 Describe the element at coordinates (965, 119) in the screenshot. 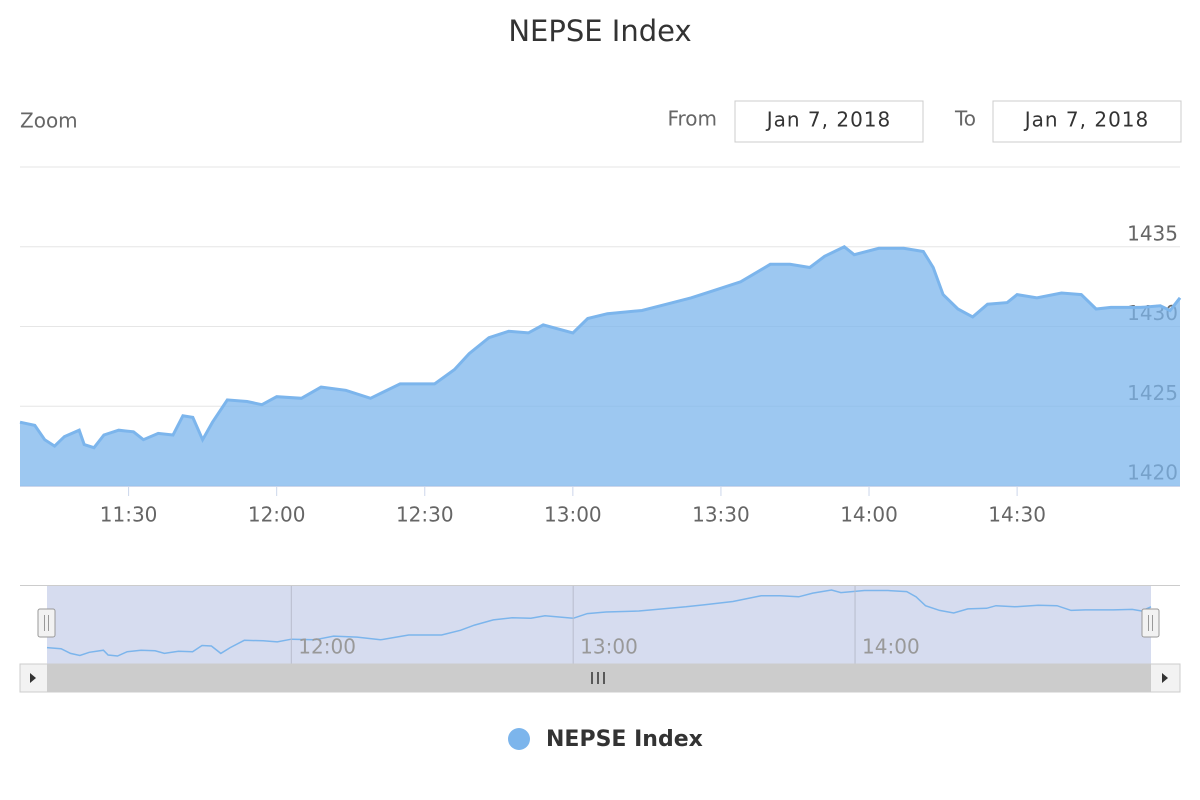

I see `to-label: To` at that location.